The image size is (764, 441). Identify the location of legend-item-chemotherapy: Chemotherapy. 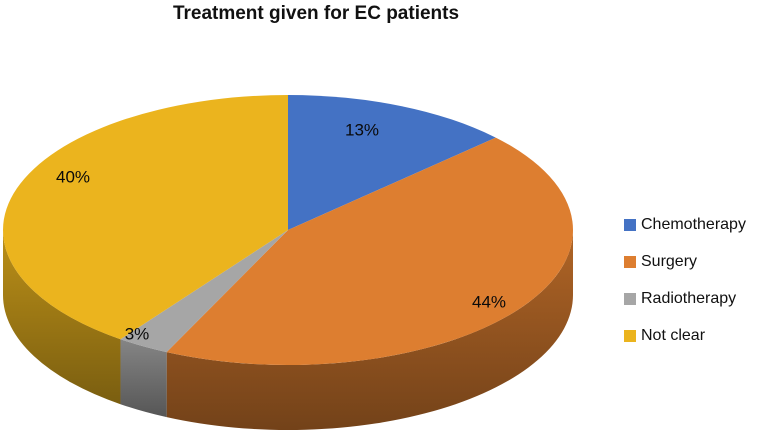
(685, 225).